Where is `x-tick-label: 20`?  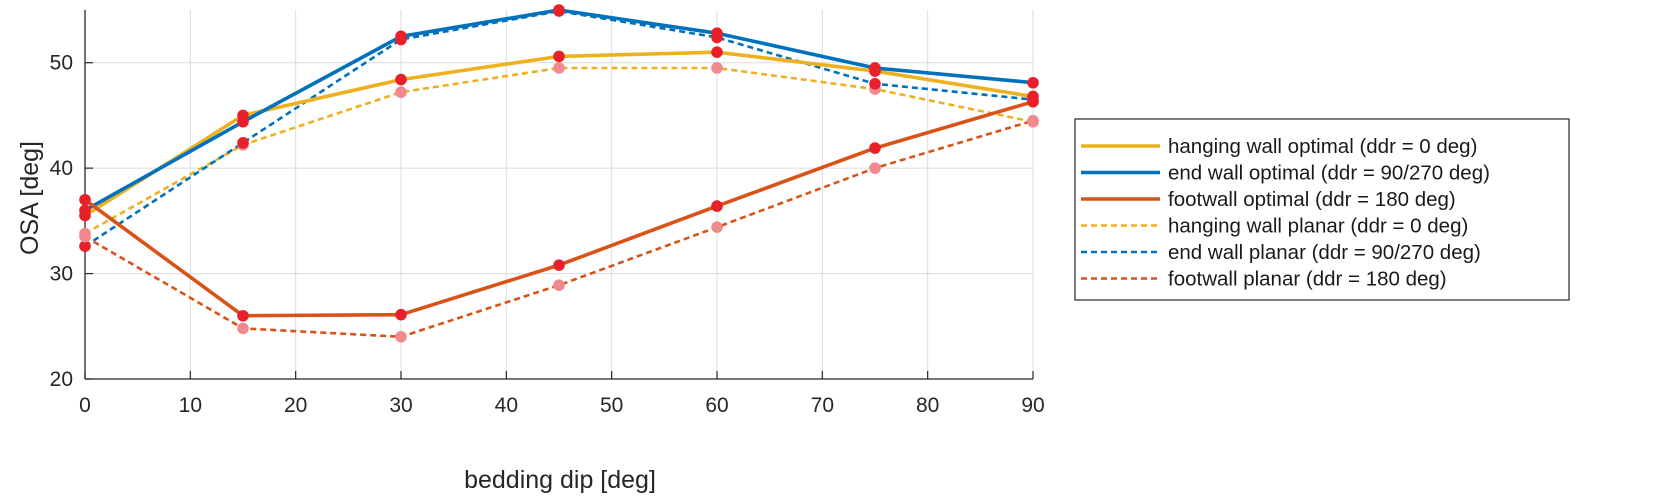
x-tick-label: 20 is located at coordinates (295, 405).